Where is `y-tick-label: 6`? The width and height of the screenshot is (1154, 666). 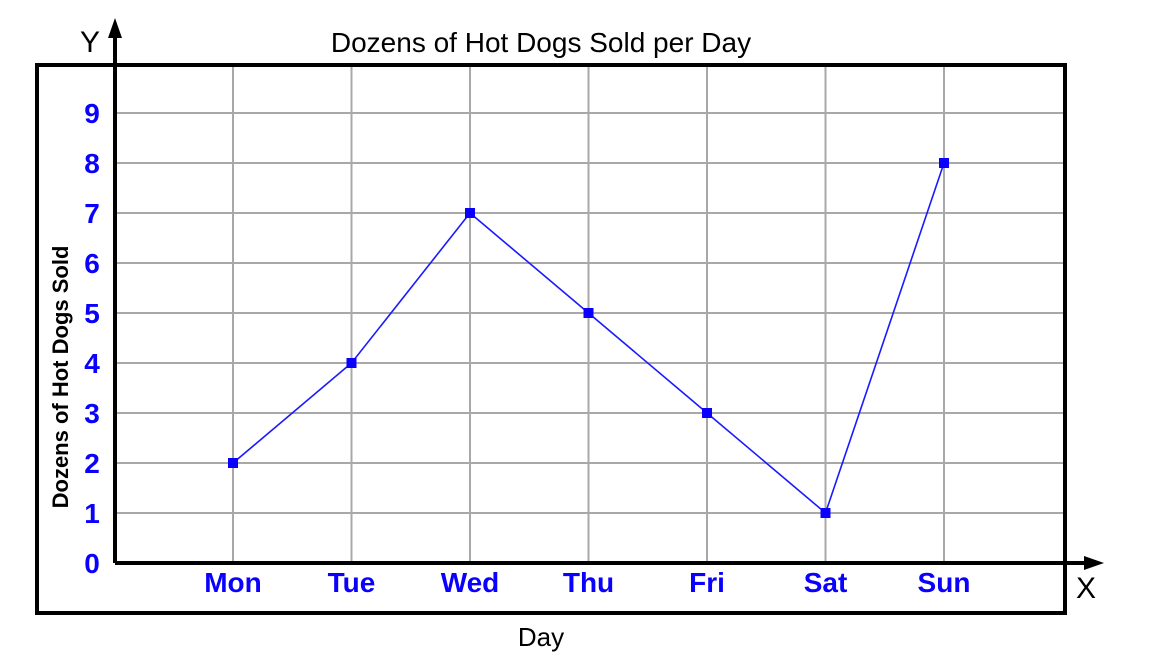
y-tick-label: 6 is located at coordinates (92, 263).